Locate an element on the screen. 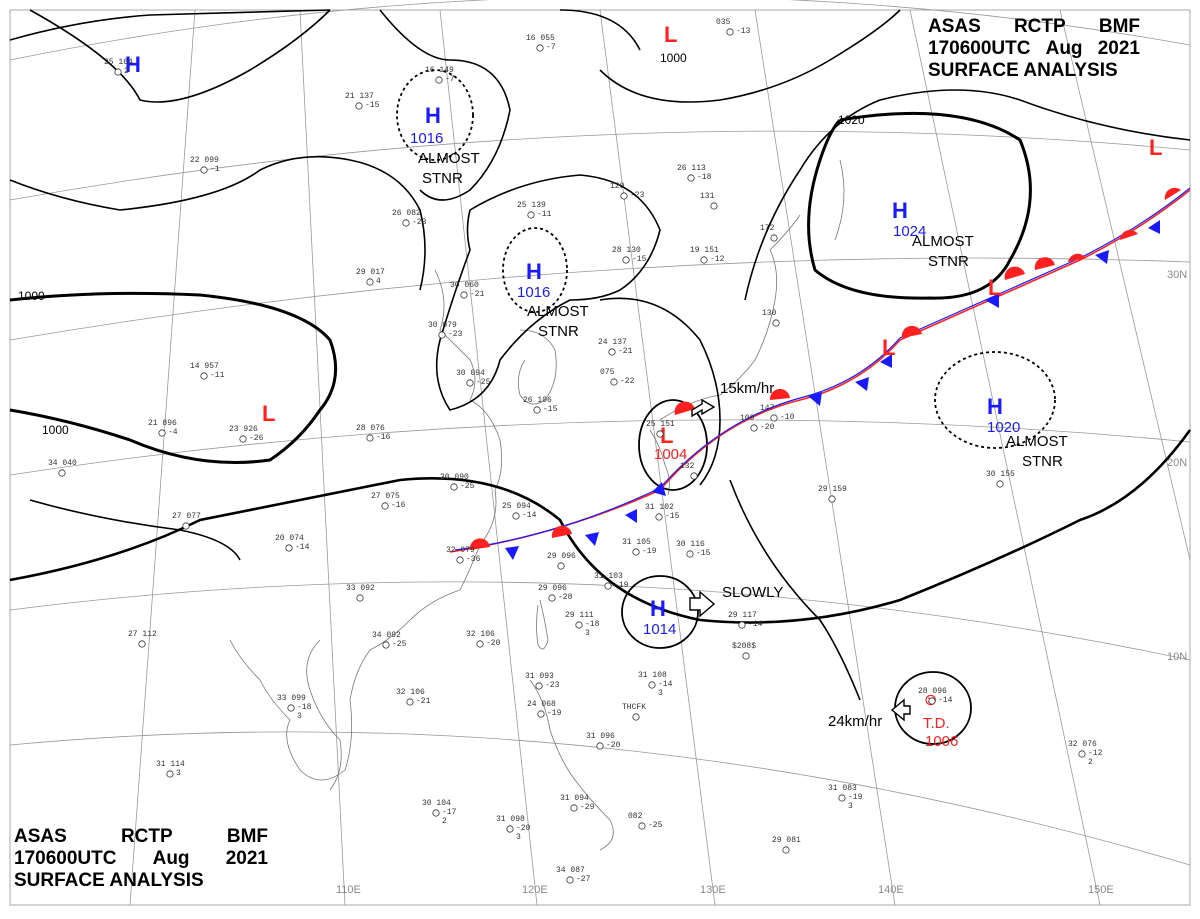 Image resolution: width=1200 pixels, height=919 pixels. footer-time: 170600UTC is located at coordinates (65, 858).